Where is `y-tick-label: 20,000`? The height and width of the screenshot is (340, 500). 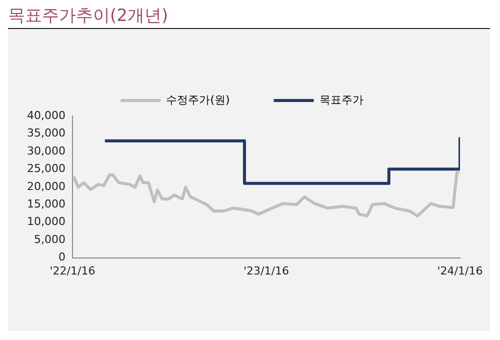 y-tick-label: 20,000 is located at coordinates (46, 186).